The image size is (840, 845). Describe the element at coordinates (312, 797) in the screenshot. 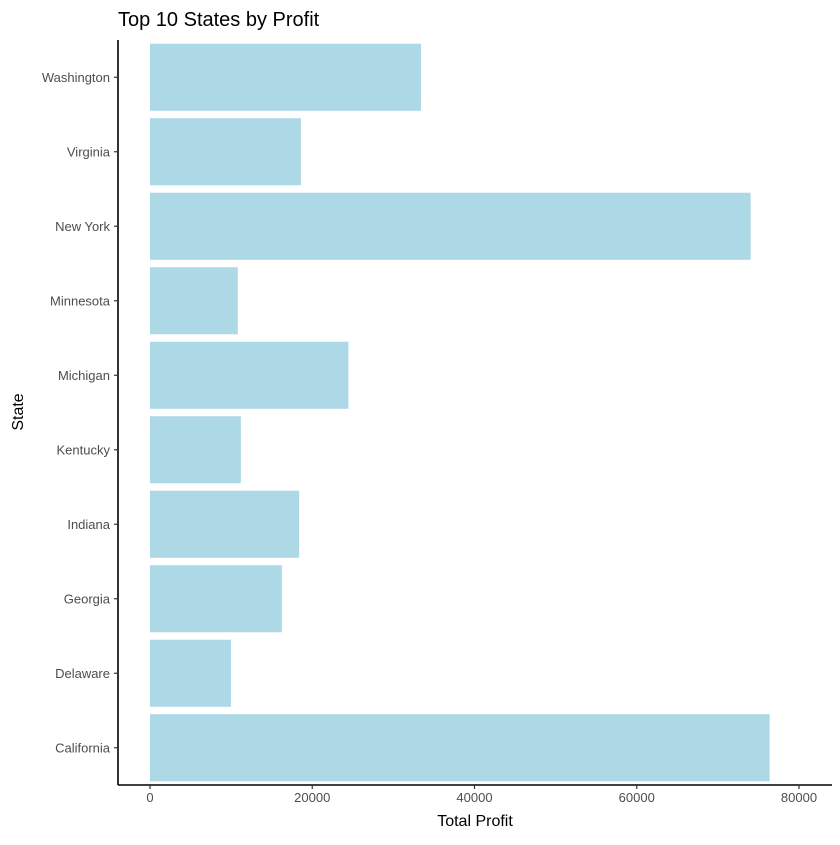

I see `x-tick-label: 20000` at that location.